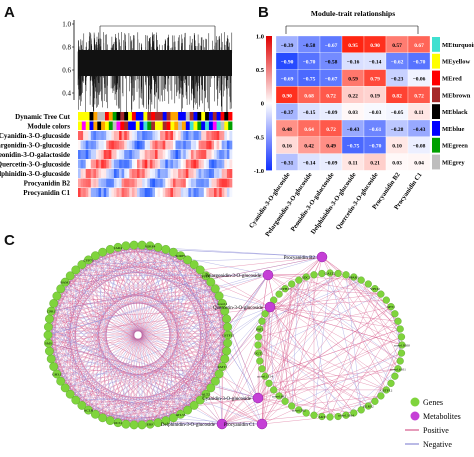 The height and width of the screenshot is (457, 474). I want to click on metabolite-label: Cyanidin-3-O-glucoside, so click(226, 399).